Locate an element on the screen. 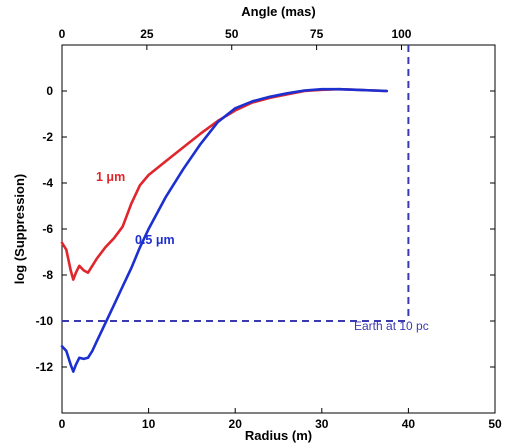 This screenshot has width=508, height=446. top-tick-label: 25 is located at coordinates (147, 34).